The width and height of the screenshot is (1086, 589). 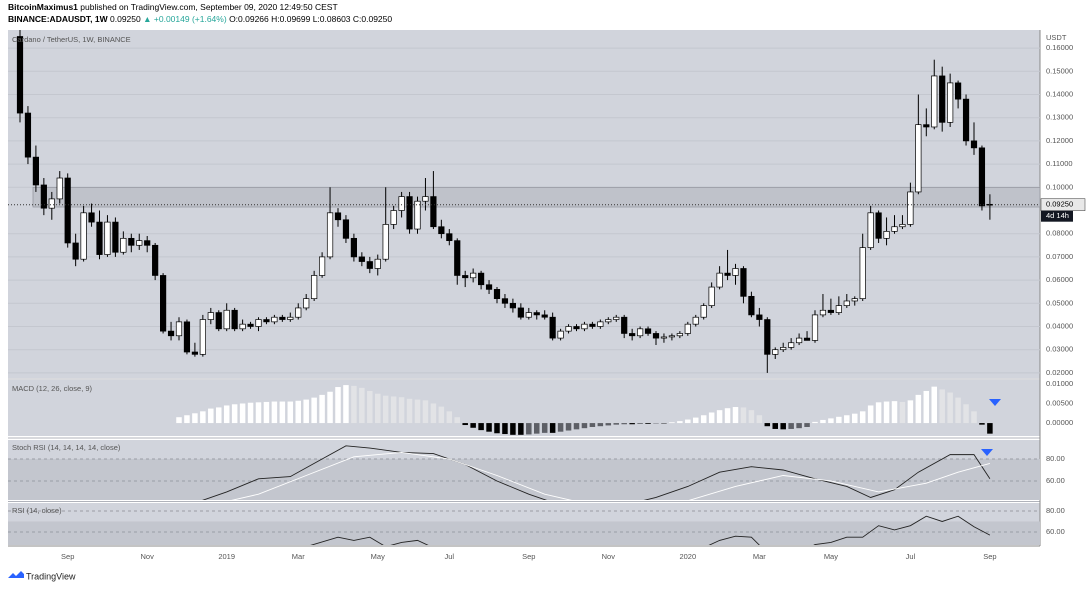 What do you see at coordinates (759, 556) in the screenshot?
I see `x-tick-label: Mar` at bounding box center [759, 556].